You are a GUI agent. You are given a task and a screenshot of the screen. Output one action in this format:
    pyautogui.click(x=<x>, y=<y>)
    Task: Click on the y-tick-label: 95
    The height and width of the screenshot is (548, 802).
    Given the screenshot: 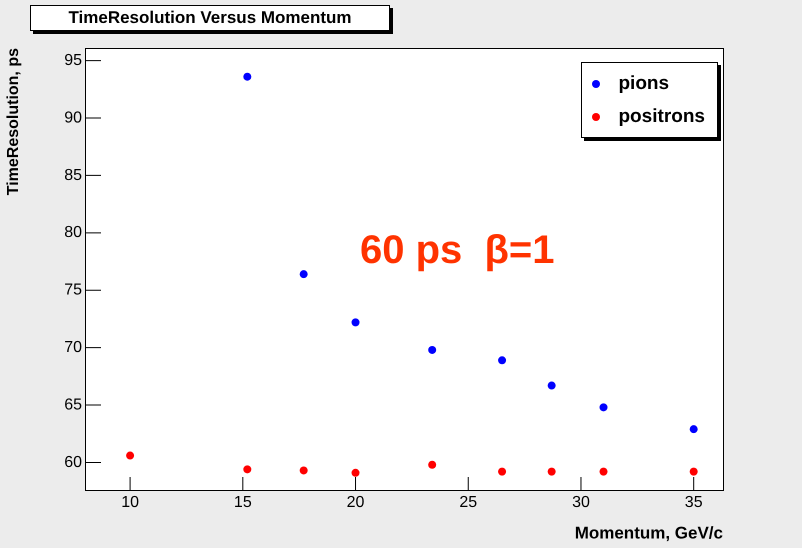 What is the action you would take?
    pyautogui.click(x=73, y=61)
    